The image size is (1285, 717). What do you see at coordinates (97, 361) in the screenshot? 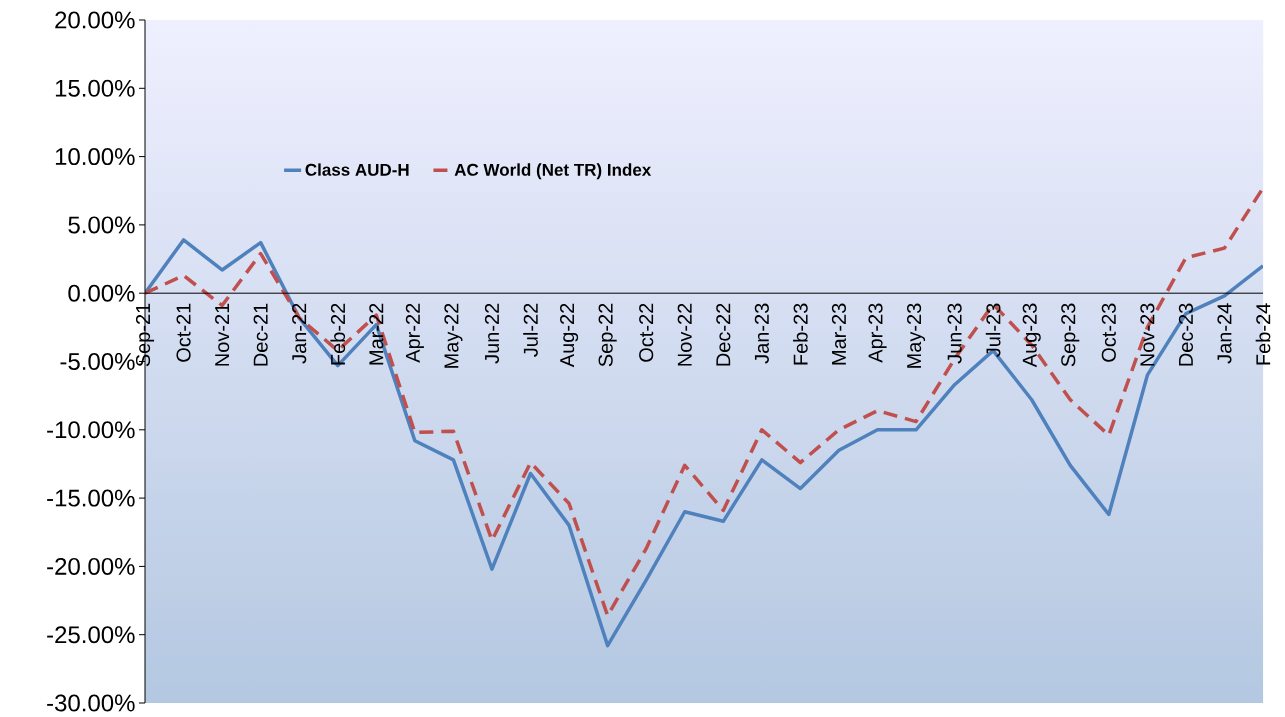
I see `y-tick-label: -5.00%` at bounding box center [97, 361].